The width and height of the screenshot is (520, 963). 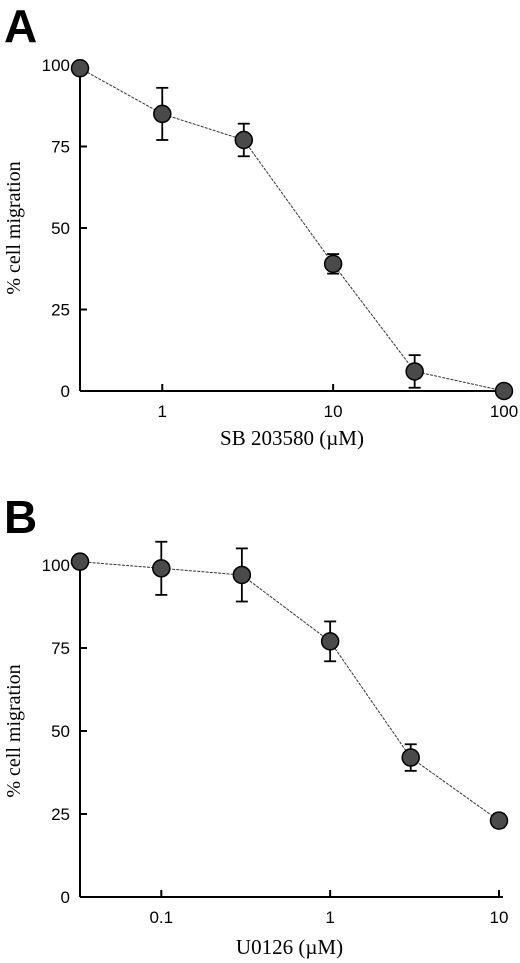 I want to click on x-axis-title: U0126 (µM), so click(x=289, y=947).